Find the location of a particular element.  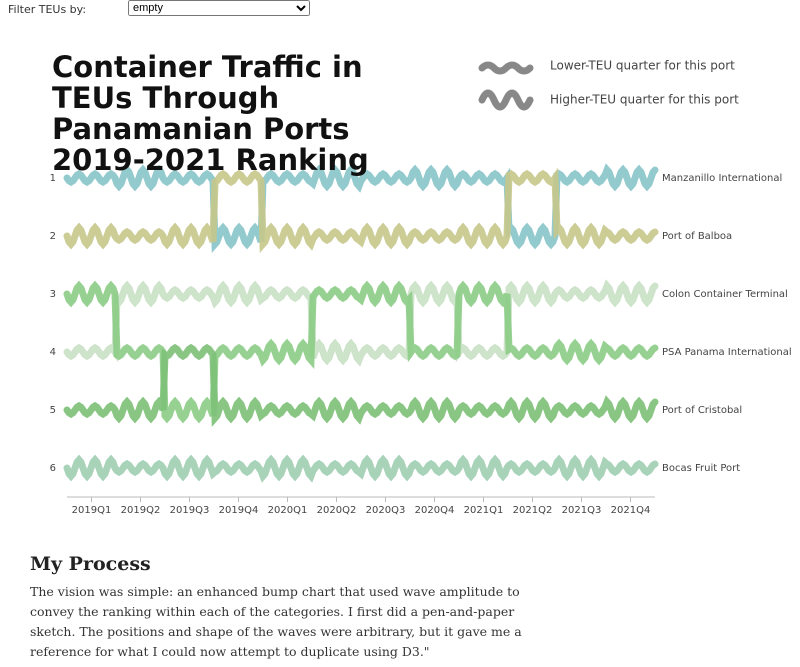

filter-select: empty is located at coordinates (219, 8).